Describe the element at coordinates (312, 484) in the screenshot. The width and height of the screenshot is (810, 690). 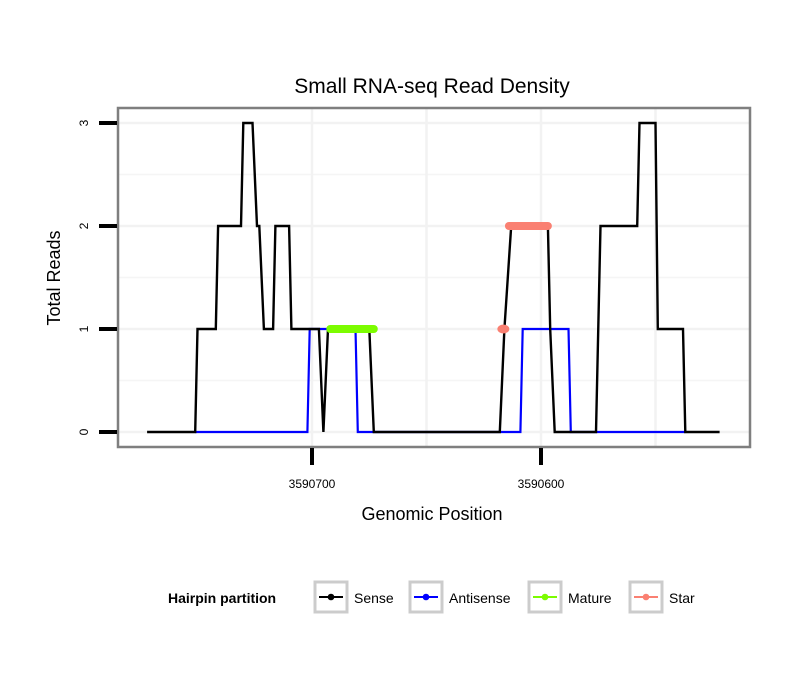
I see `x-tick-label: 3590700` at that location.